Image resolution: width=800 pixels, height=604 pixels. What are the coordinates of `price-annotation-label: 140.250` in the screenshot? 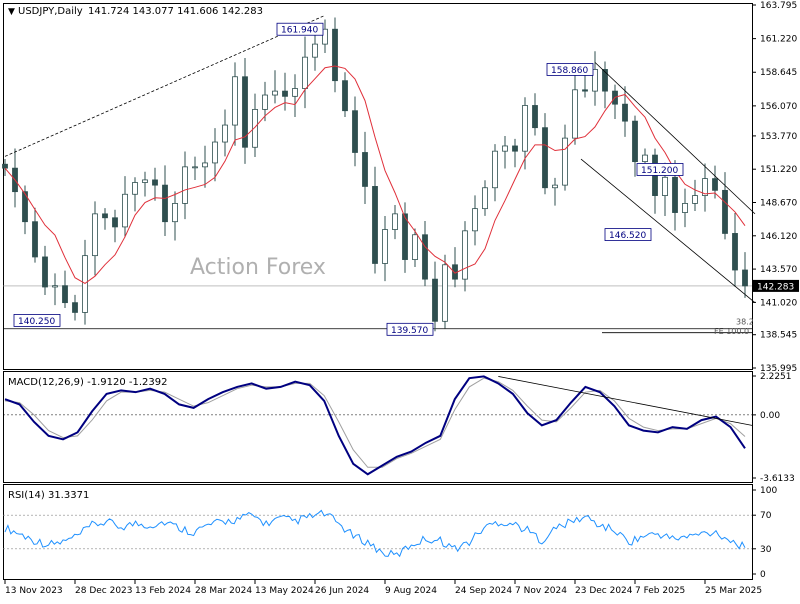 It's located at (36, 322).